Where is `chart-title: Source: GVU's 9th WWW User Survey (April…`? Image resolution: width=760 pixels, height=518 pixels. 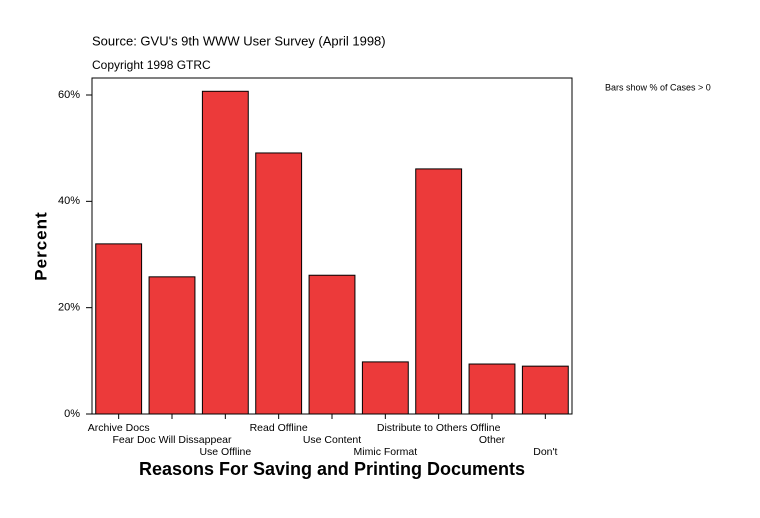
chart-title: Source: GVU's 9th WWW User Survey (April… is located at coordinates (239, 40).